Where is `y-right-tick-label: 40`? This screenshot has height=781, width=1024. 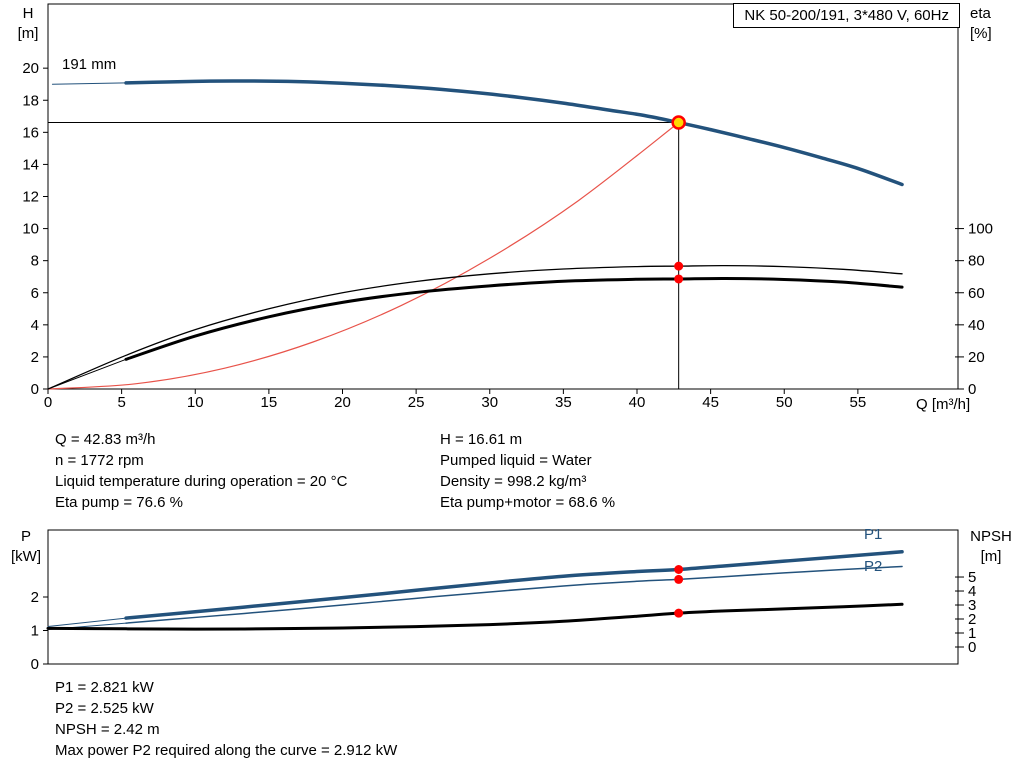
y-right-tick-label: 40 is located at coordinates (976, 325).